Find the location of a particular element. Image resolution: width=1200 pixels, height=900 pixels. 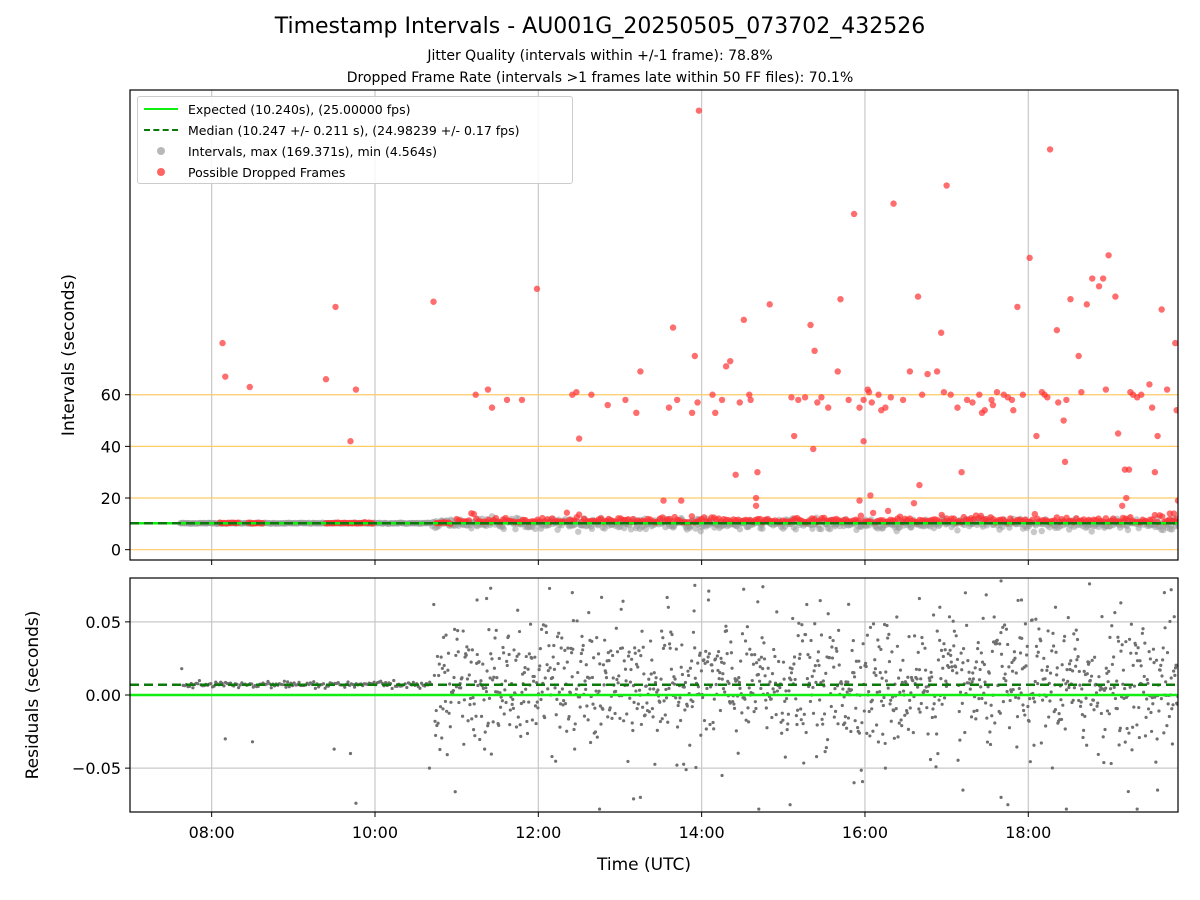

interval-point is located at coordinates (1193, 520).